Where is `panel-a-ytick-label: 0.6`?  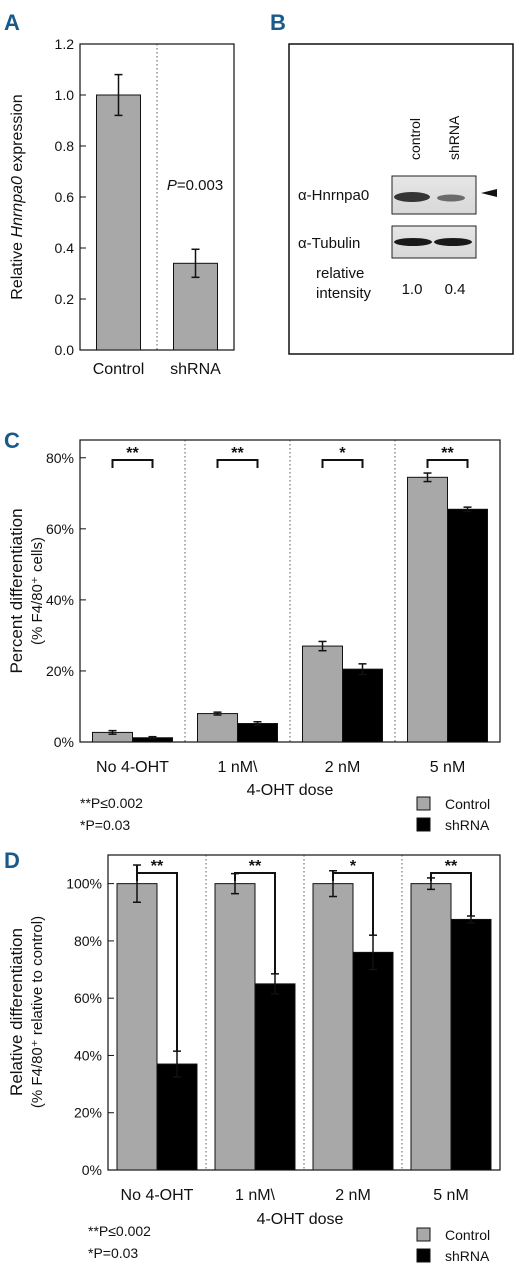 panel-a-ytick-label: 0.6 is located at coordinates (65, 197).